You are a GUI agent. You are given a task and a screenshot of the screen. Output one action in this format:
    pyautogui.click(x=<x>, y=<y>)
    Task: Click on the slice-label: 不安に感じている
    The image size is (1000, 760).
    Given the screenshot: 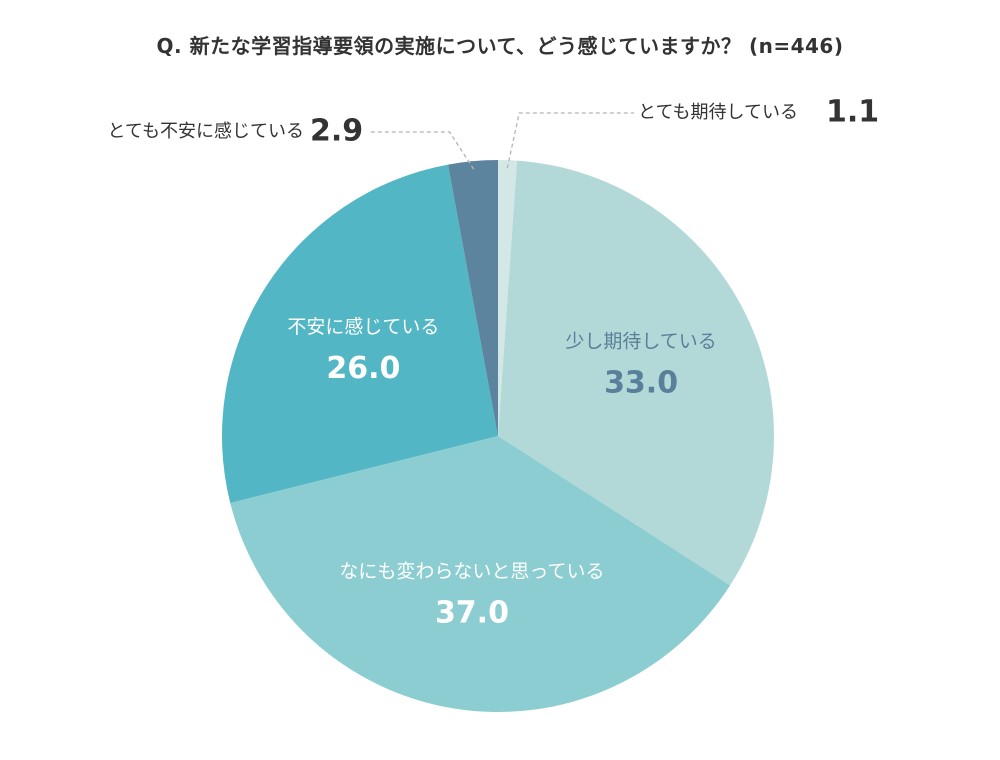 What is the action you would take?
    pyautogui.click(x=363, y=327)
    